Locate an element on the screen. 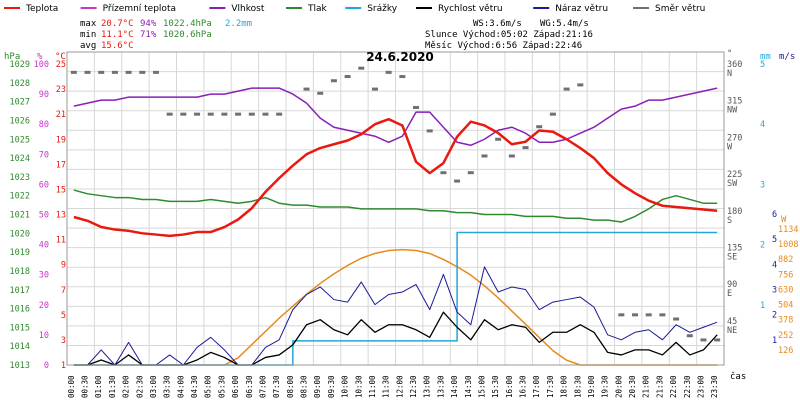 This screenshot has height=400, width=800. stats-max-press: 1022.4hPa is located at coordinates (187, 24).